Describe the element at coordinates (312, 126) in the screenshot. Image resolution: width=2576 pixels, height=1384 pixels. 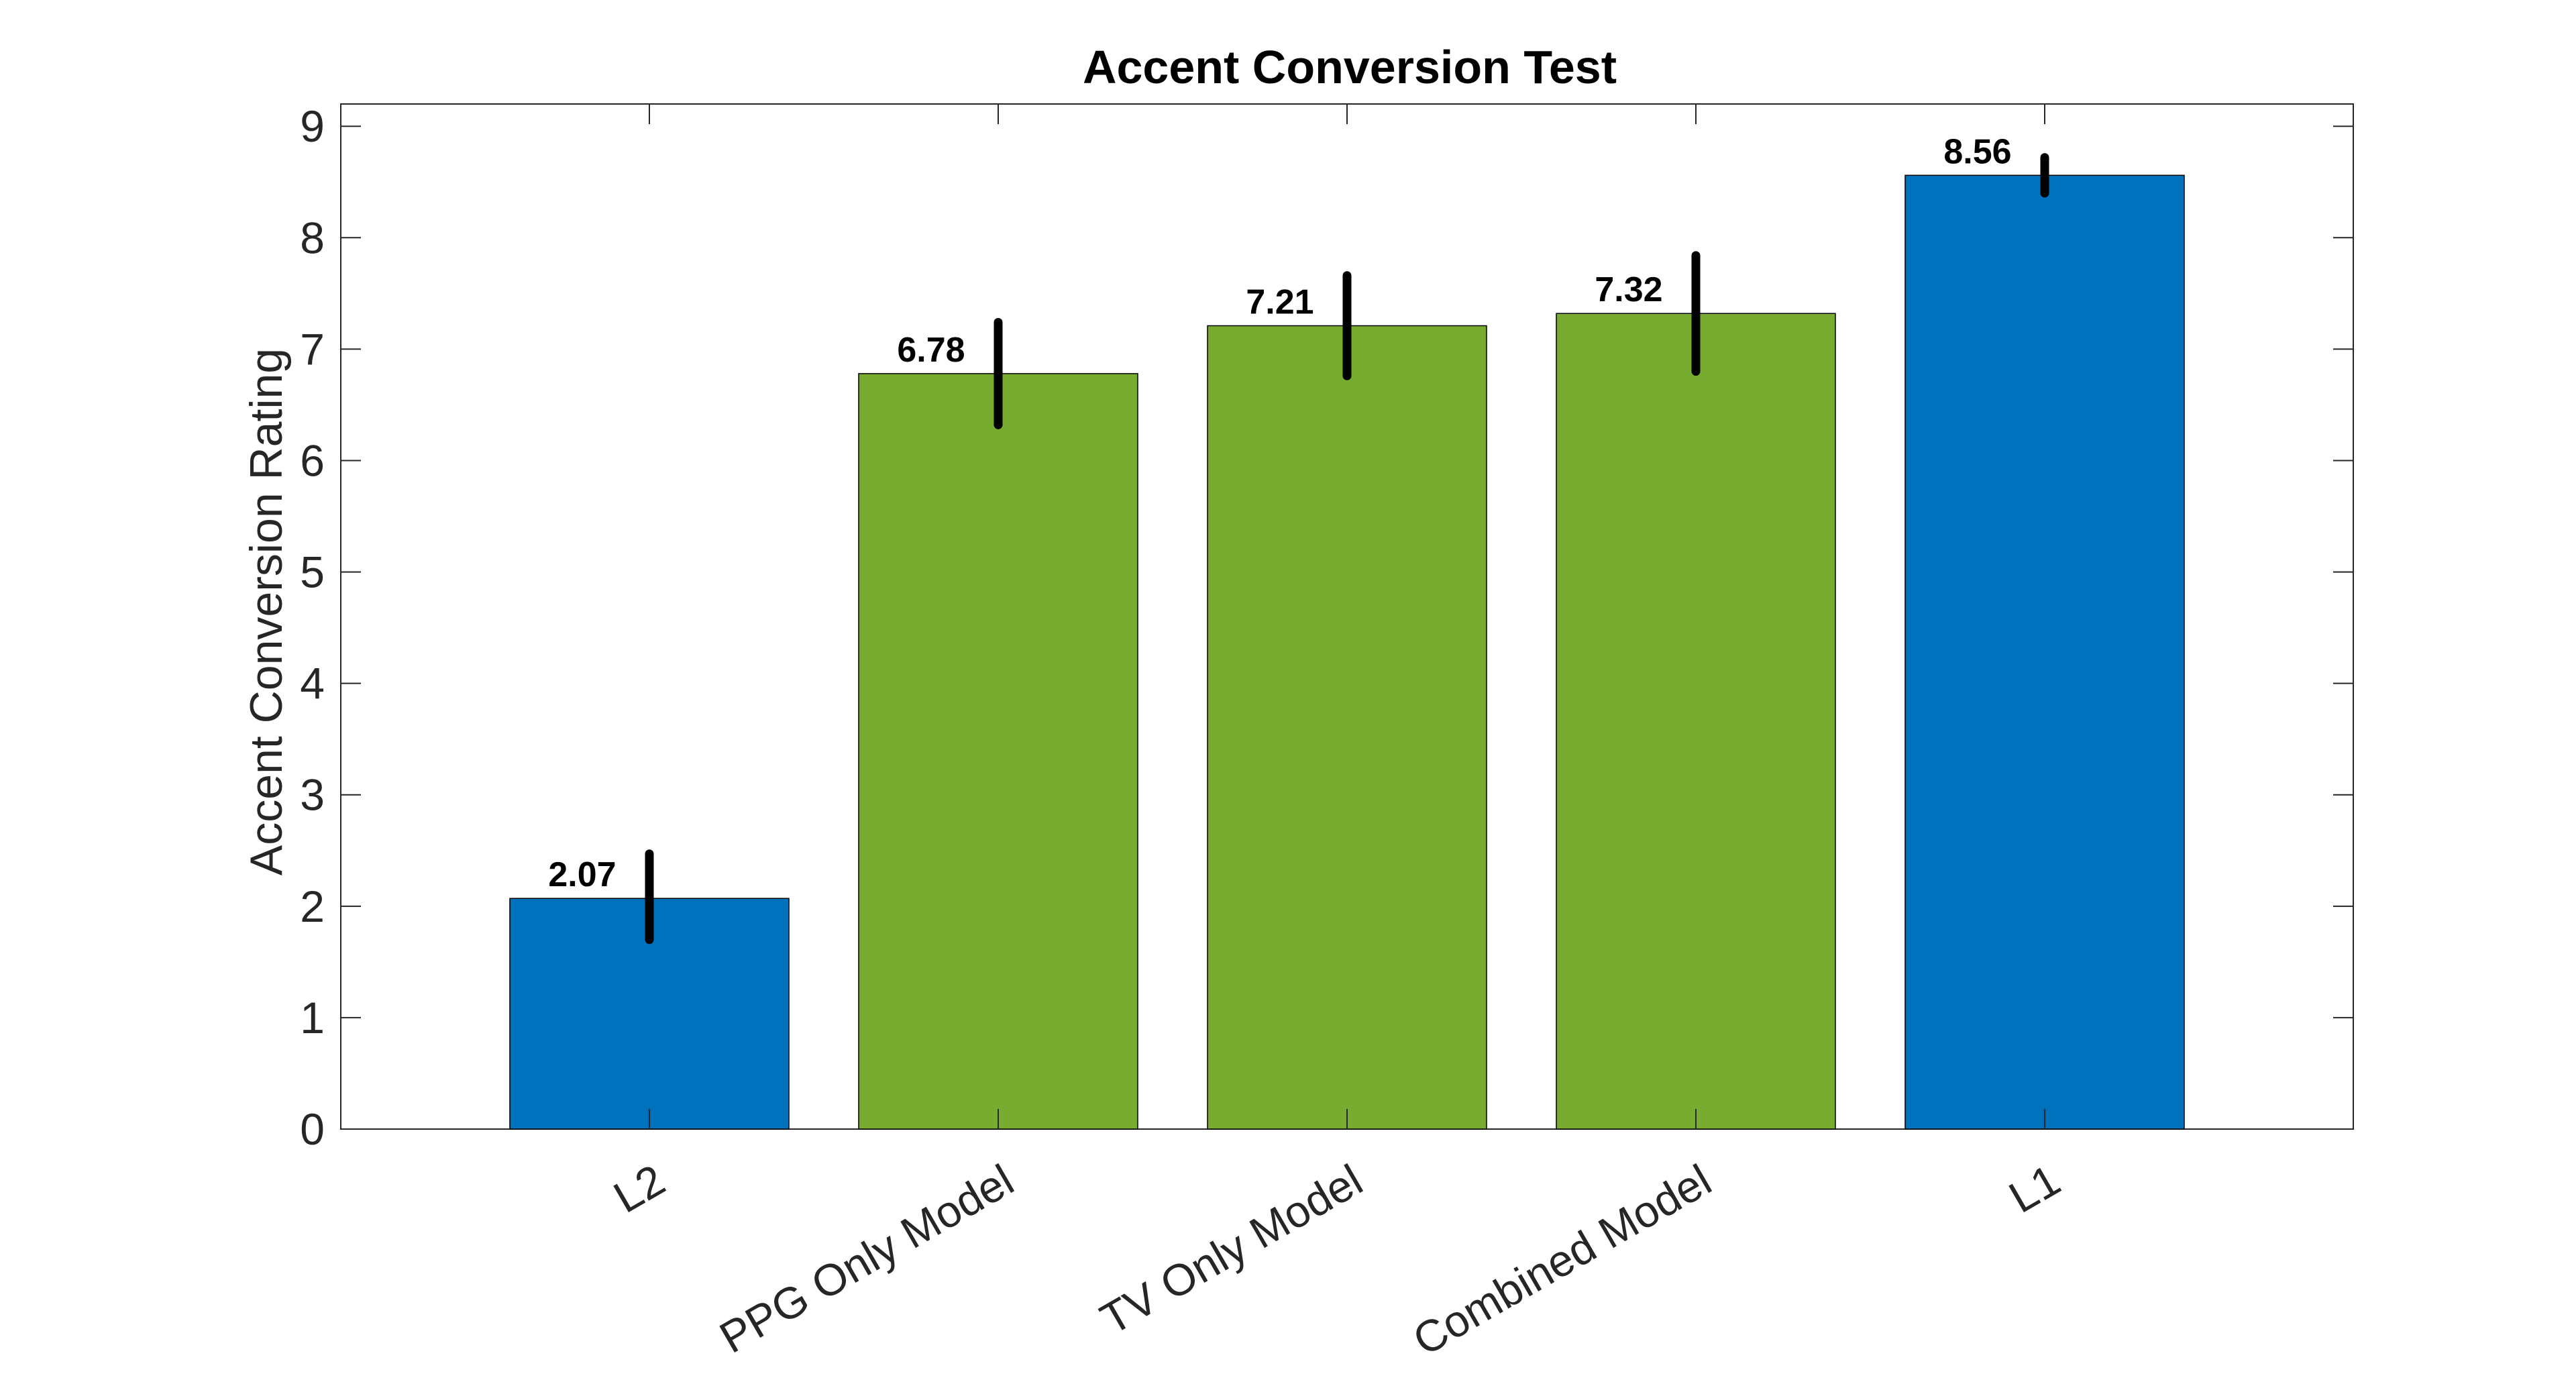
I see `y-tick-label: 9` at that location.